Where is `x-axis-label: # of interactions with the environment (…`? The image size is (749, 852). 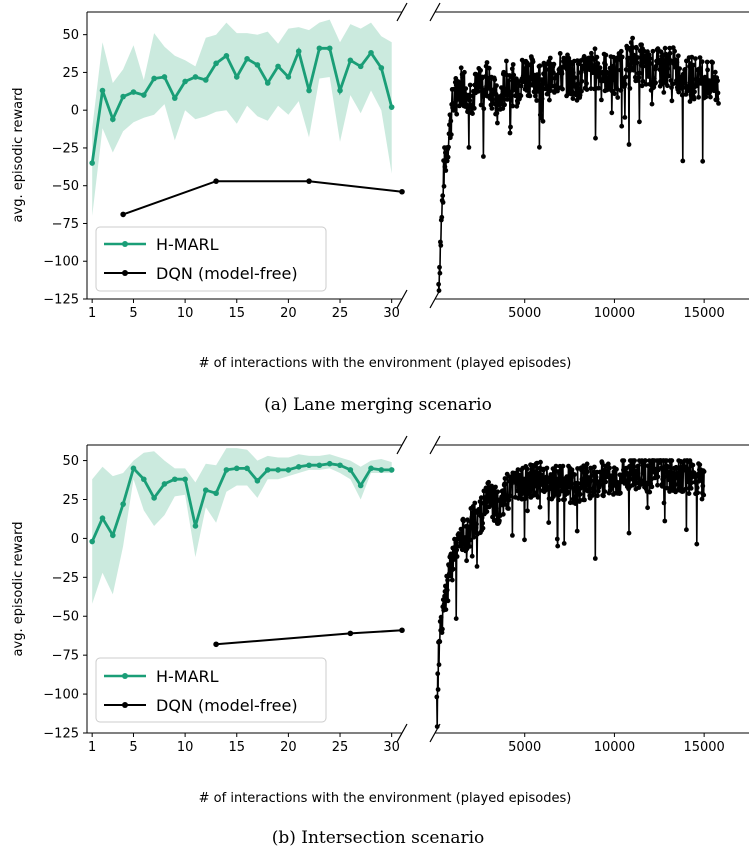 x-axis-label: # of interactions with the environment (… is located at coordinates (385, 363).